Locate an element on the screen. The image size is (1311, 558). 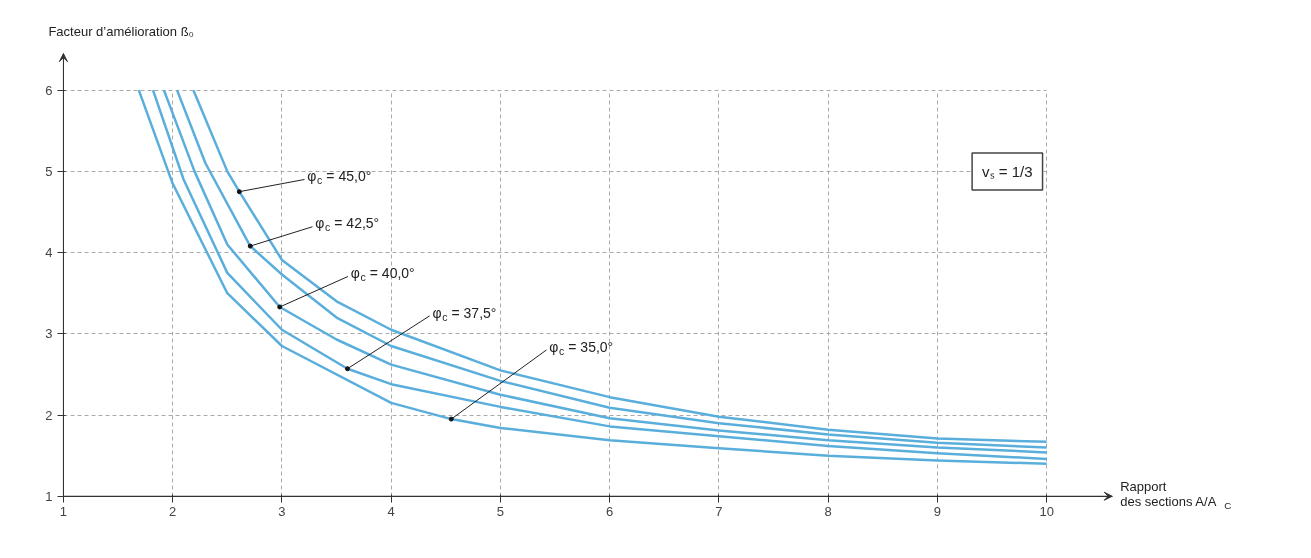
y-tick-label: 5 is located at coordinates (49, 171).